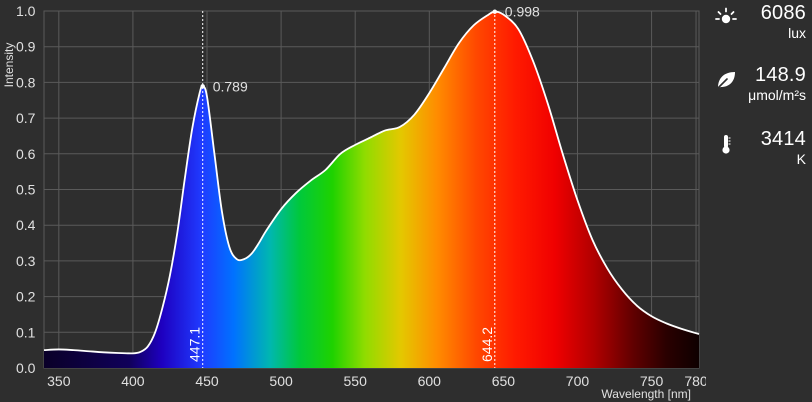 Image resolution: width=812 pixels, height=402 pixels. Describe the element at coordinates (783, 13) in the screenshot. I see `lux-value: 6086` at that location.